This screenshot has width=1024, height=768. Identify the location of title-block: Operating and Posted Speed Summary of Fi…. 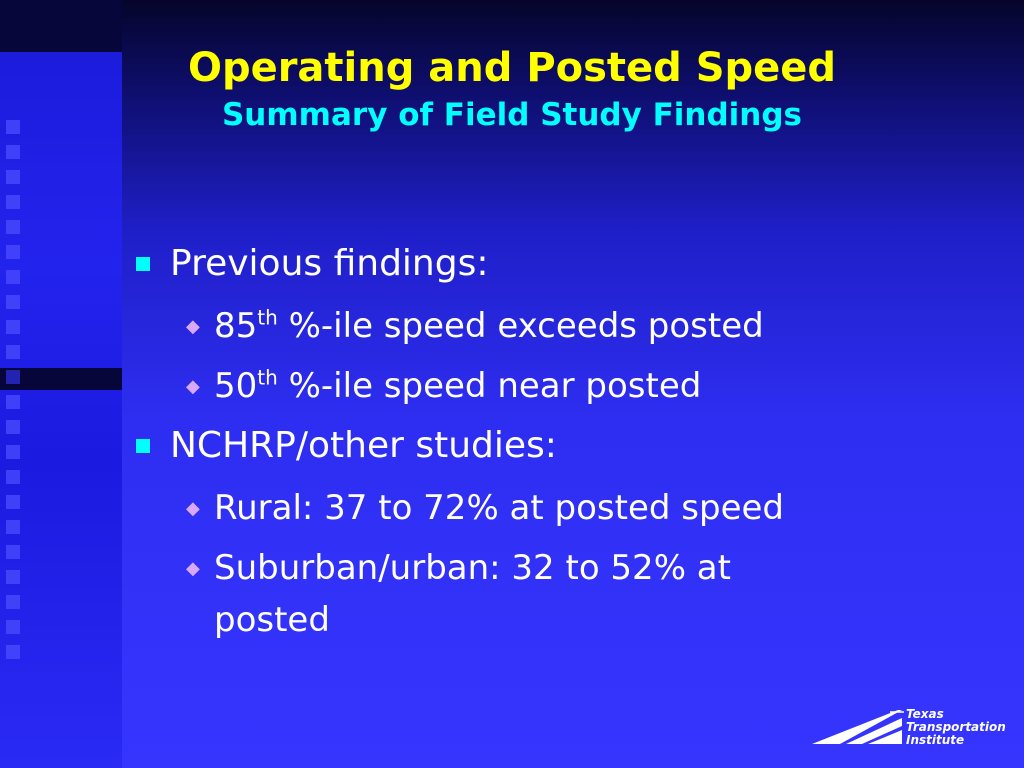
(512, 89).